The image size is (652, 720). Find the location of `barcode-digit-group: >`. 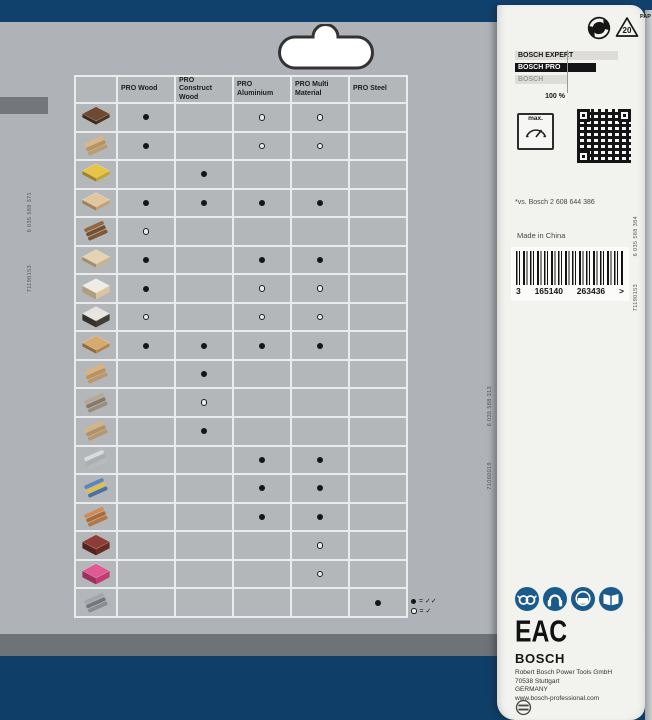

barcode-digit-group: > is located at coordinates (621, 291).